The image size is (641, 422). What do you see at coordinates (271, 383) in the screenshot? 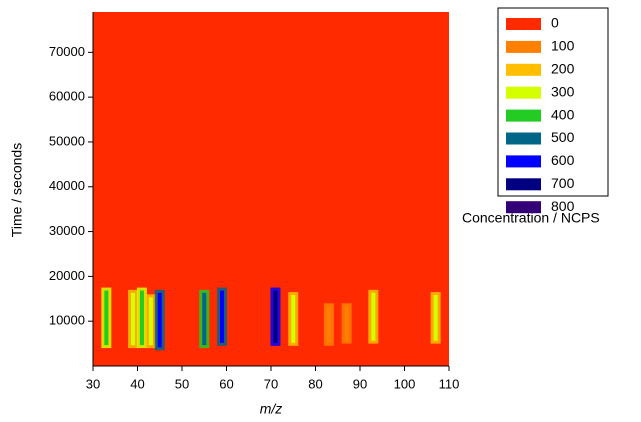
I see `x-tick-label: 70` at bounding box center [271, 383].